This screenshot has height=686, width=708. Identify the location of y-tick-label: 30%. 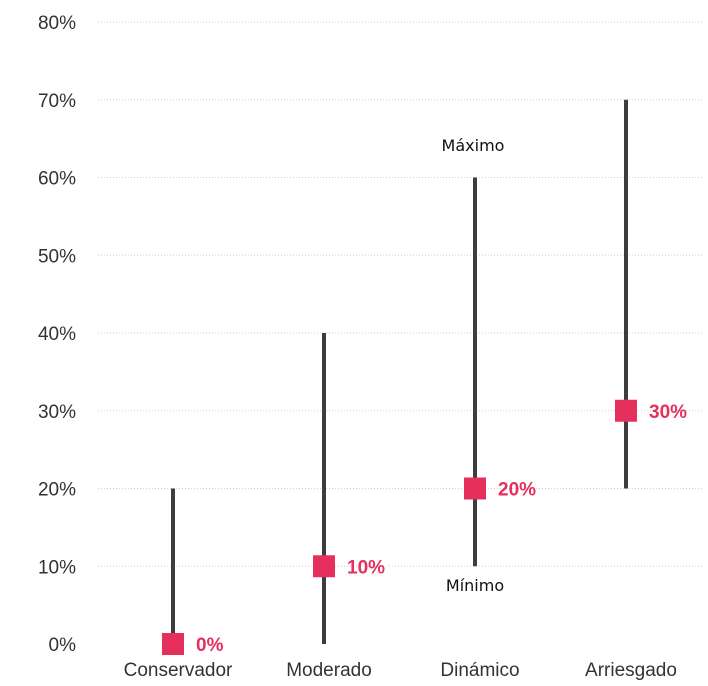
(57, 412).